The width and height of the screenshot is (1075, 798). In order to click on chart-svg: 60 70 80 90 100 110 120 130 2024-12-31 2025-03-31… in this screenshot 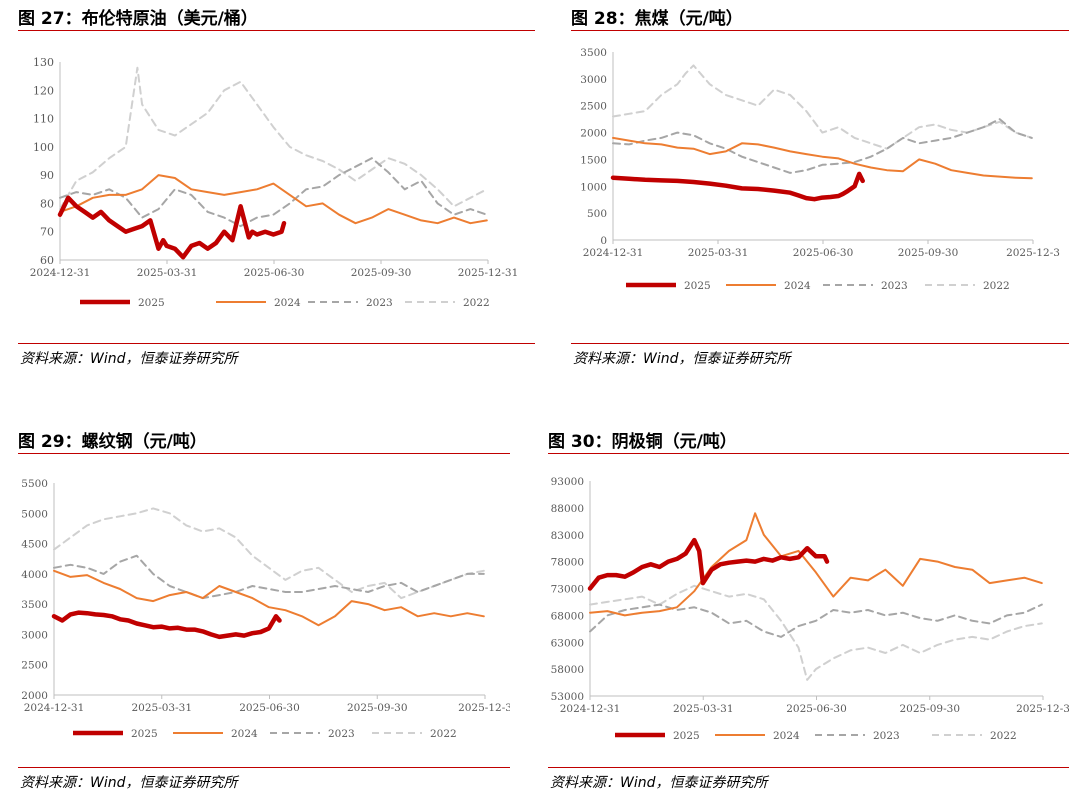, I will do `click(274, 182)`.